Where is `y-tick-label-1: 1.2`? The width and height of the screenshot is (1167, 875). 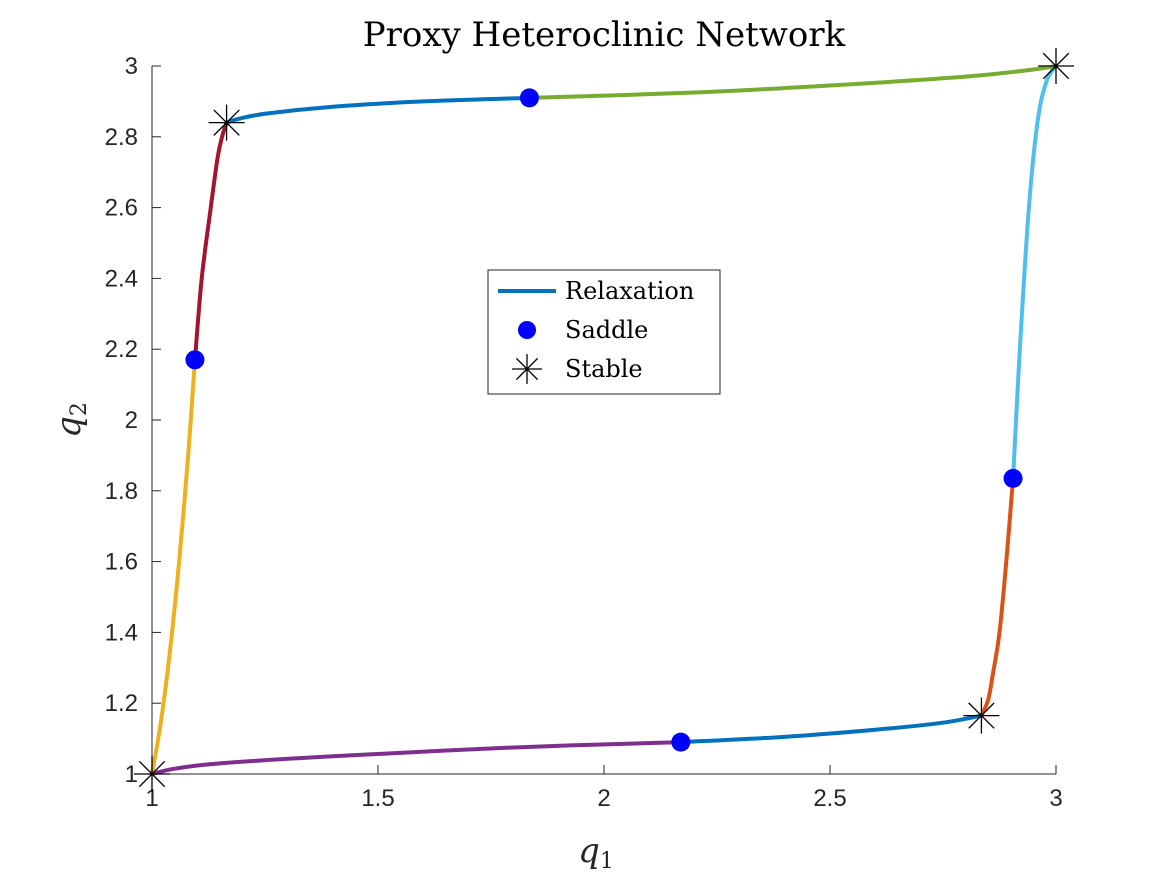 y-tick-label-1: 1.2 is located at coordinates (121, 703).